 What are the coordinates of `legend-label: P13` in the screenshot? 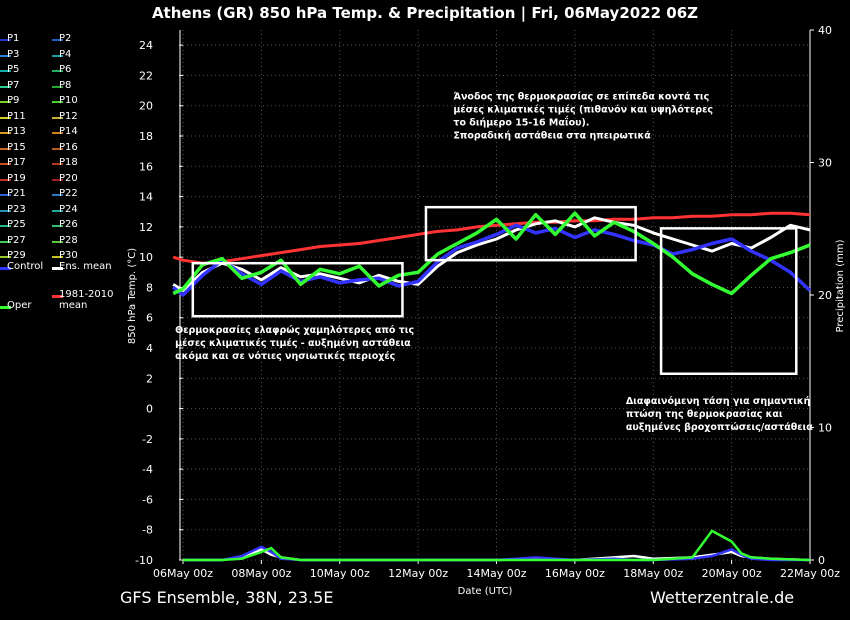 It's located at (16, 131).